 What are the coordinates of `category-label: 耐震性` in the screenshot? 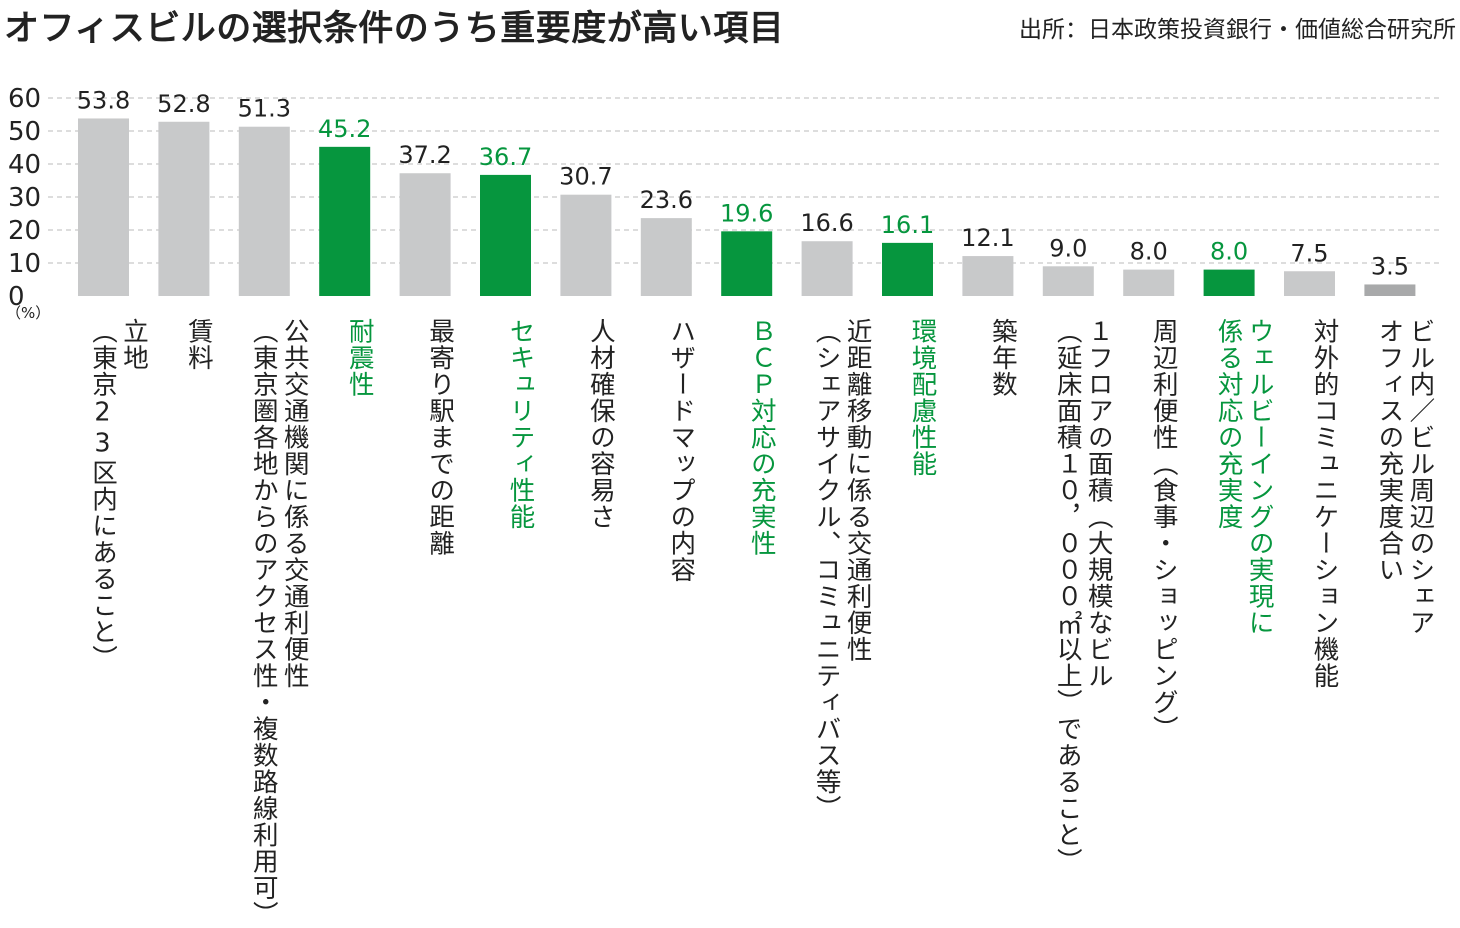 It's located at (358, 358).